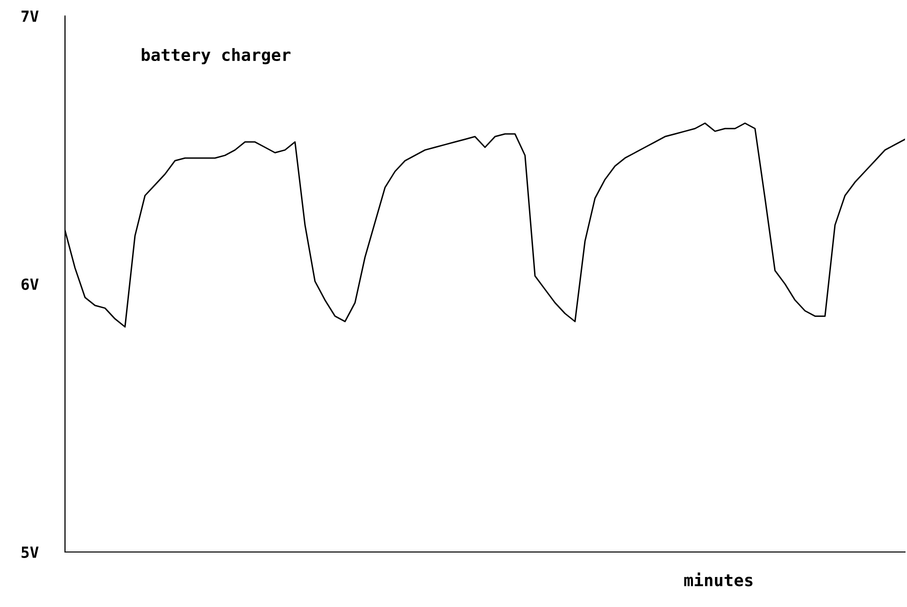 This screenshot has width=907, height=607. What do you see at coordinates (30, 284) in the screenshot?
I see `y-tick-label: 6V` at bounding box center [30, 284].